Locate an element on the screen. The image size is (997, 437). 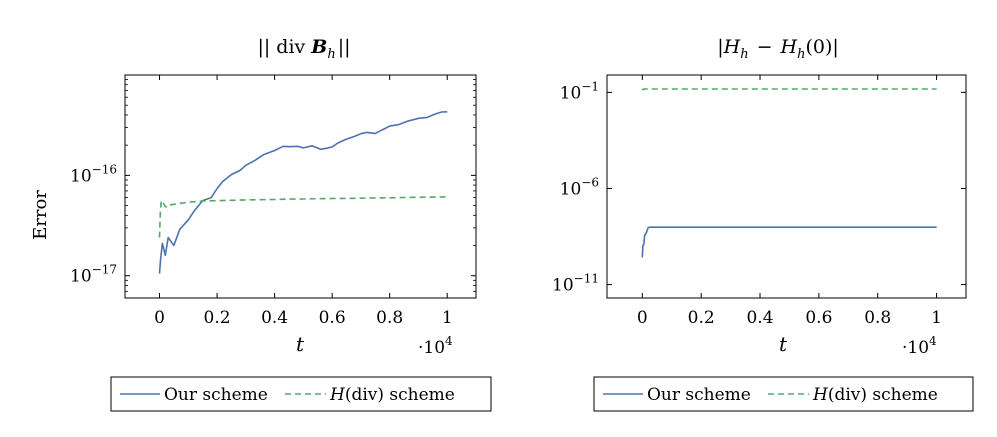
right-x-tick-label: 0.6 is located at coordinates (818, 318).